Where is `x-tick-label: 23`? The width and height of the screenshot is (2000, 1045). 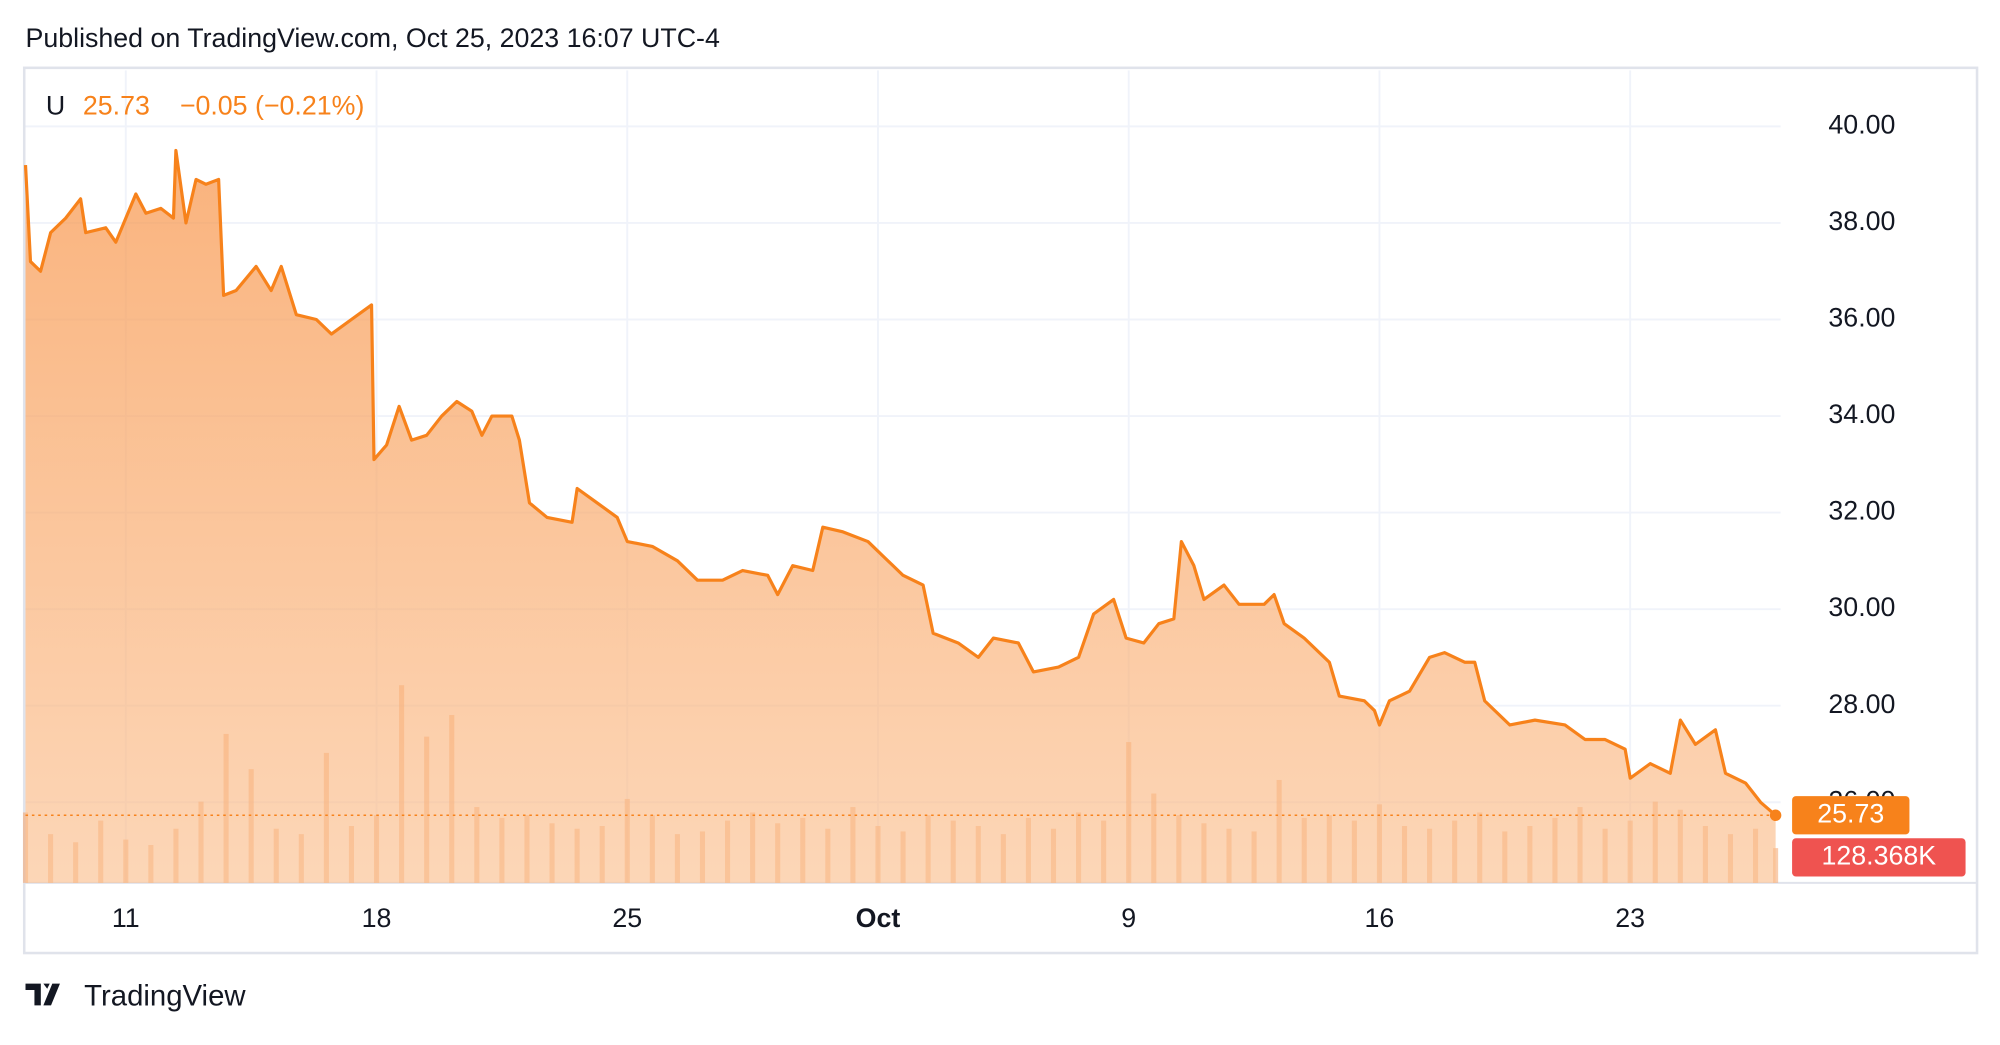 x-tick-label: 23 is located at coordinates (1630, 918).